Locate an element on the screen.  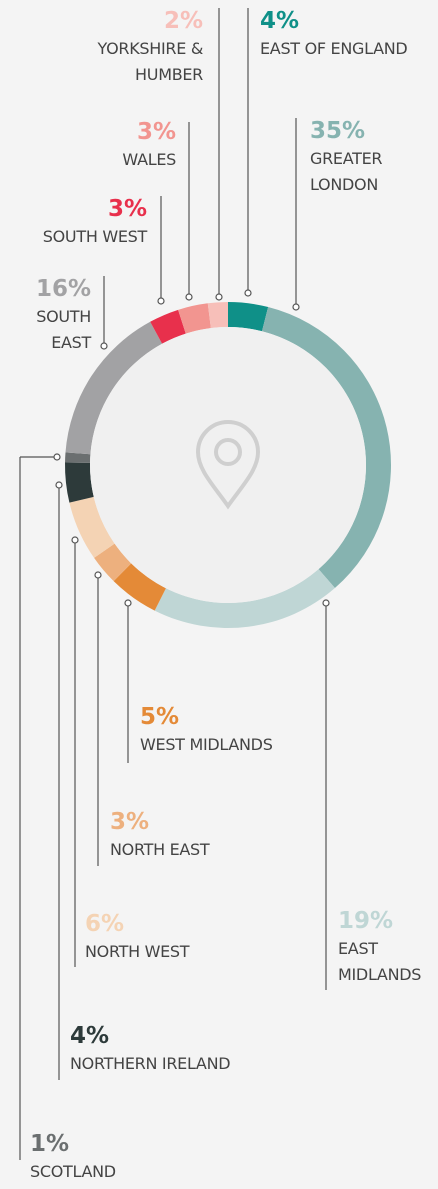
region-label: NORTH WEST is located at coordinates (137, 951).